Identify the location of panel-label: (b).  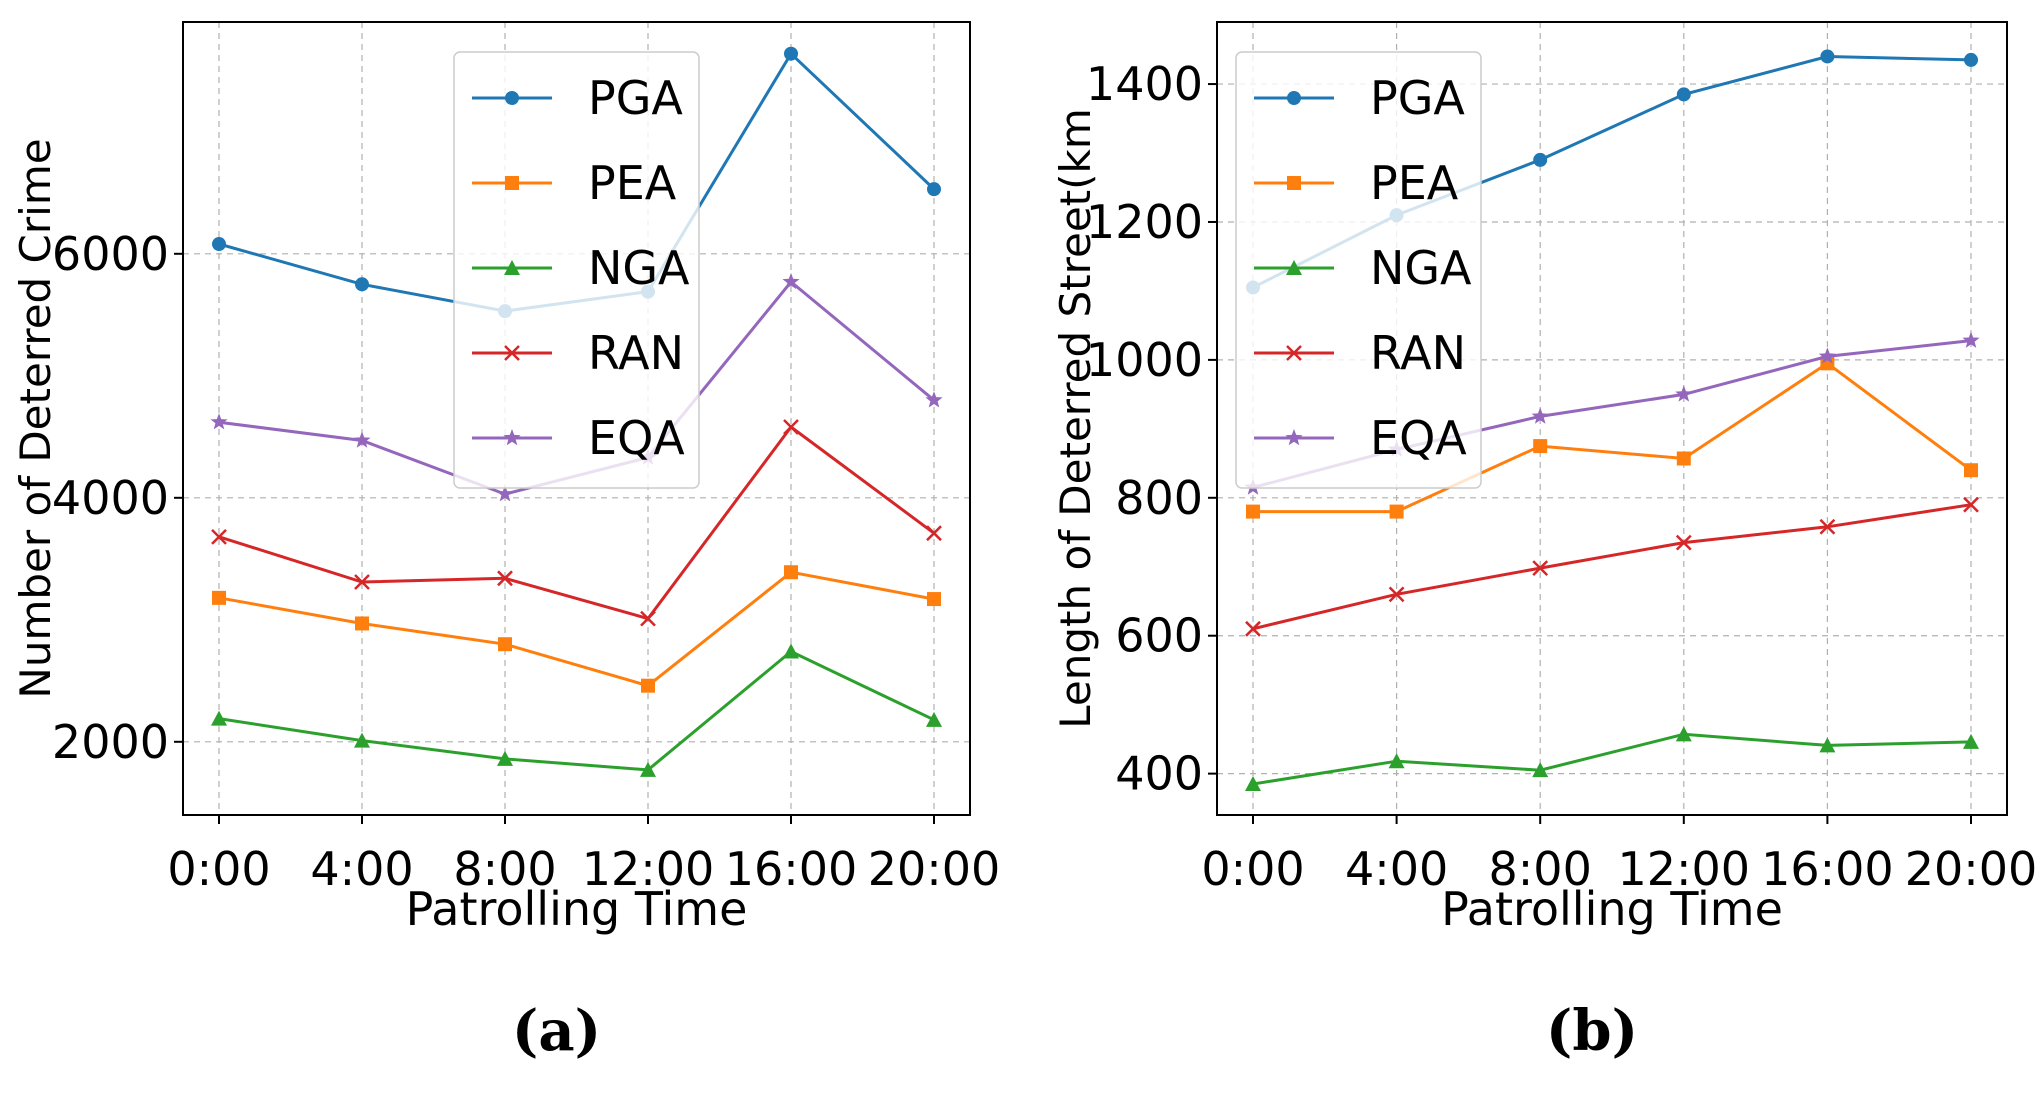
(1592, 1031).